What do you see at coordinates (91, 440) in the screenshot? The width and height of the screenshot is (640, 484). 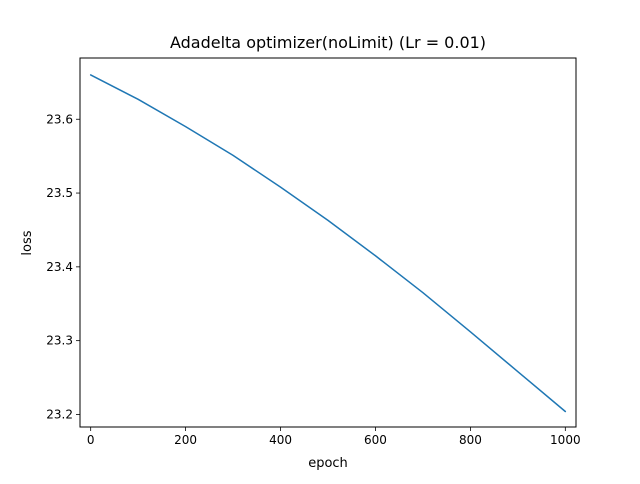 I see `x-tick-label: 0` at bounding box center [91, 440].